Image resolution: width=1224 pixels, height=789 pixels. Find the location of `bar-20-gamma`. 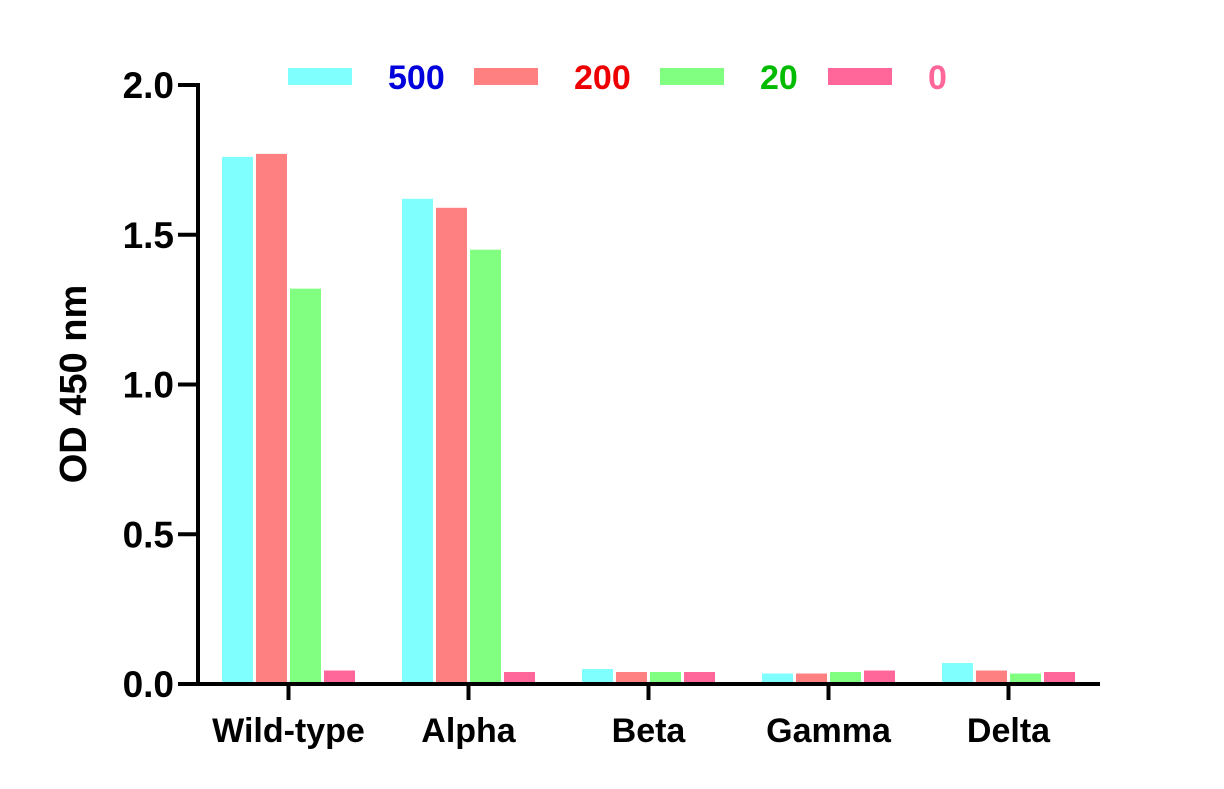

bar-20-gamma is located at coordinates (845, 678).